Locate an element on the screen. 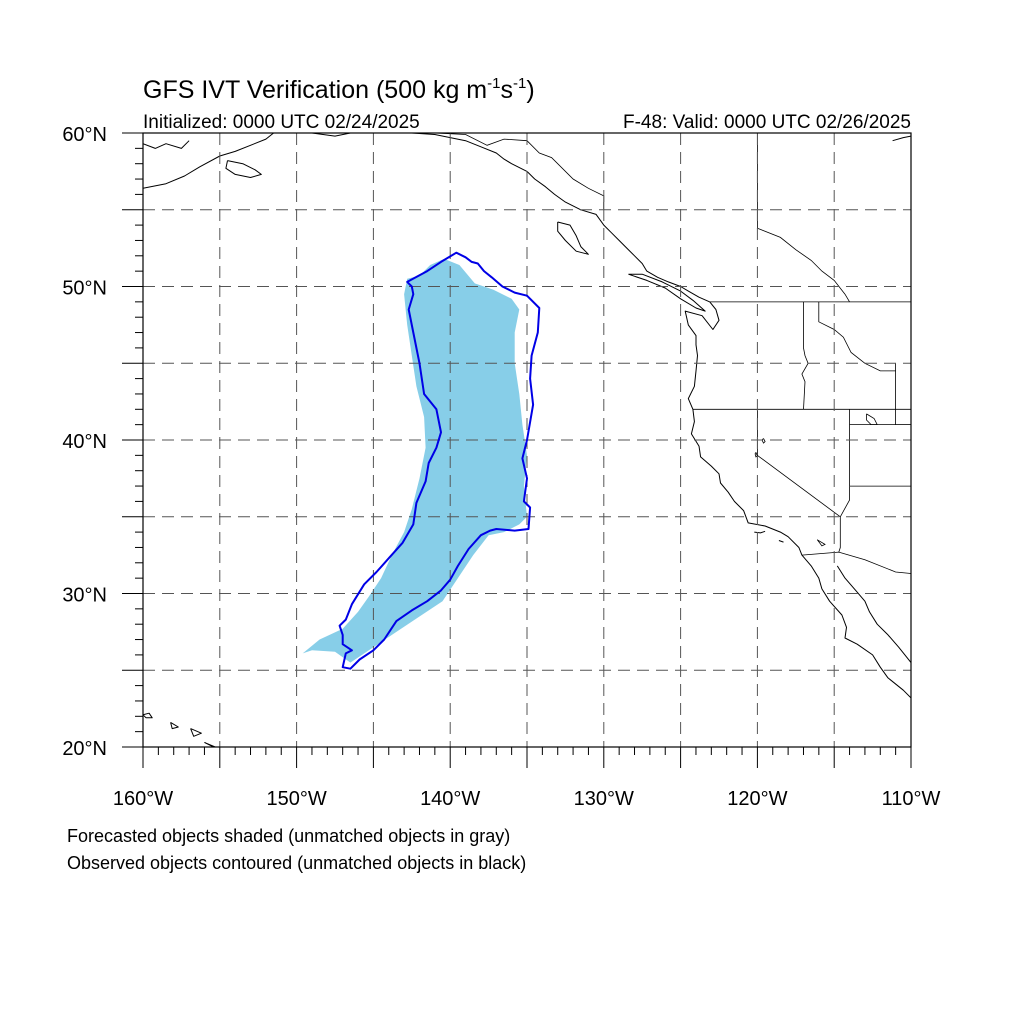 This screenshot has height=1024, width=1024. forecast-layer is located at coordinates (414, 460).